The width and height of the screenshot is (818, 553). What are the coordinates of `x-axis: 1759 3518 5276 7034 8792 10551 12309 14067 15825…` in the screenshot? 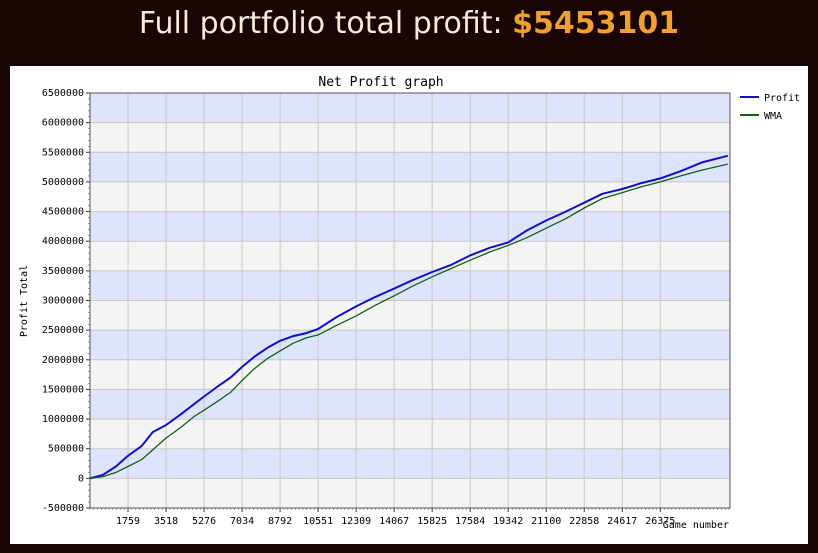 It's located at (409, 517).